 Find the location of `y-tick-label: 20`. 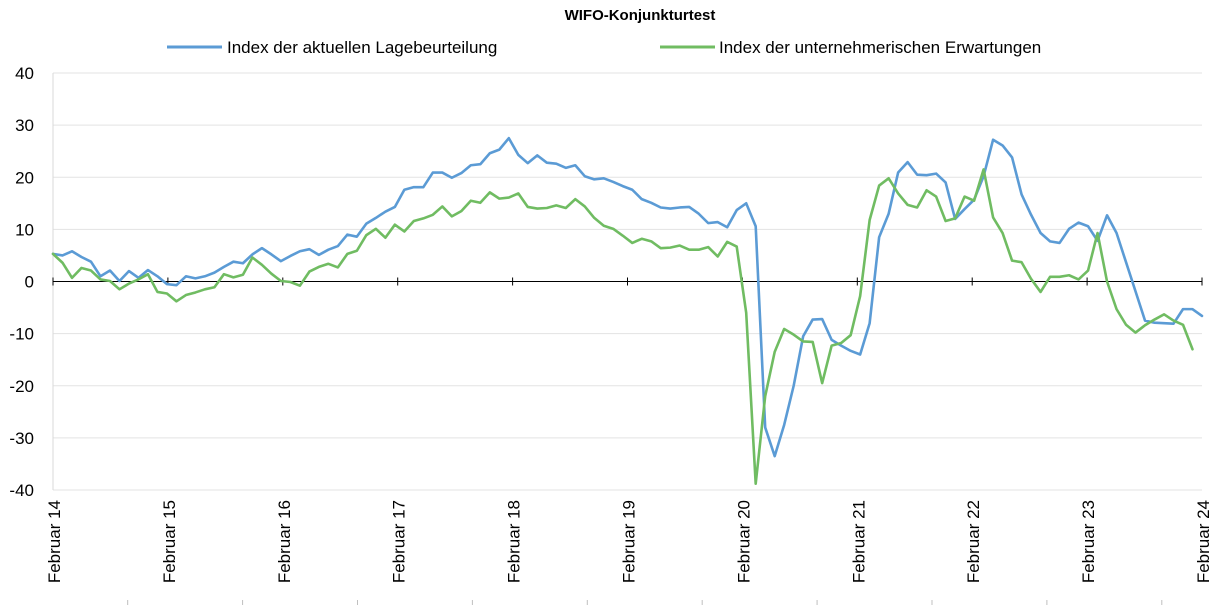

y-tick-label: 20 is located at coordinates (24, 177).